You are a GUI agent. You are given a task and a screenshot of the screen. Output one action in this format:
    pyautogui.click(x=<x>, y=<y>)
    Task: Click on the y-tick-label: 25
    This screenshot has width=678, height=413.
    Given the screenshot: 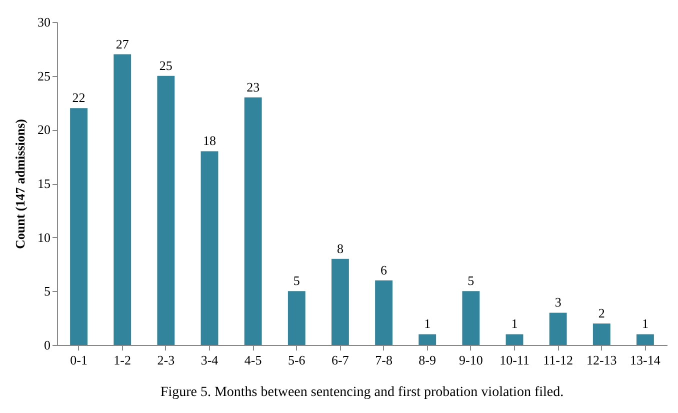 What is the action you would take?
    pyautogui.click(x=44, y=76)
    